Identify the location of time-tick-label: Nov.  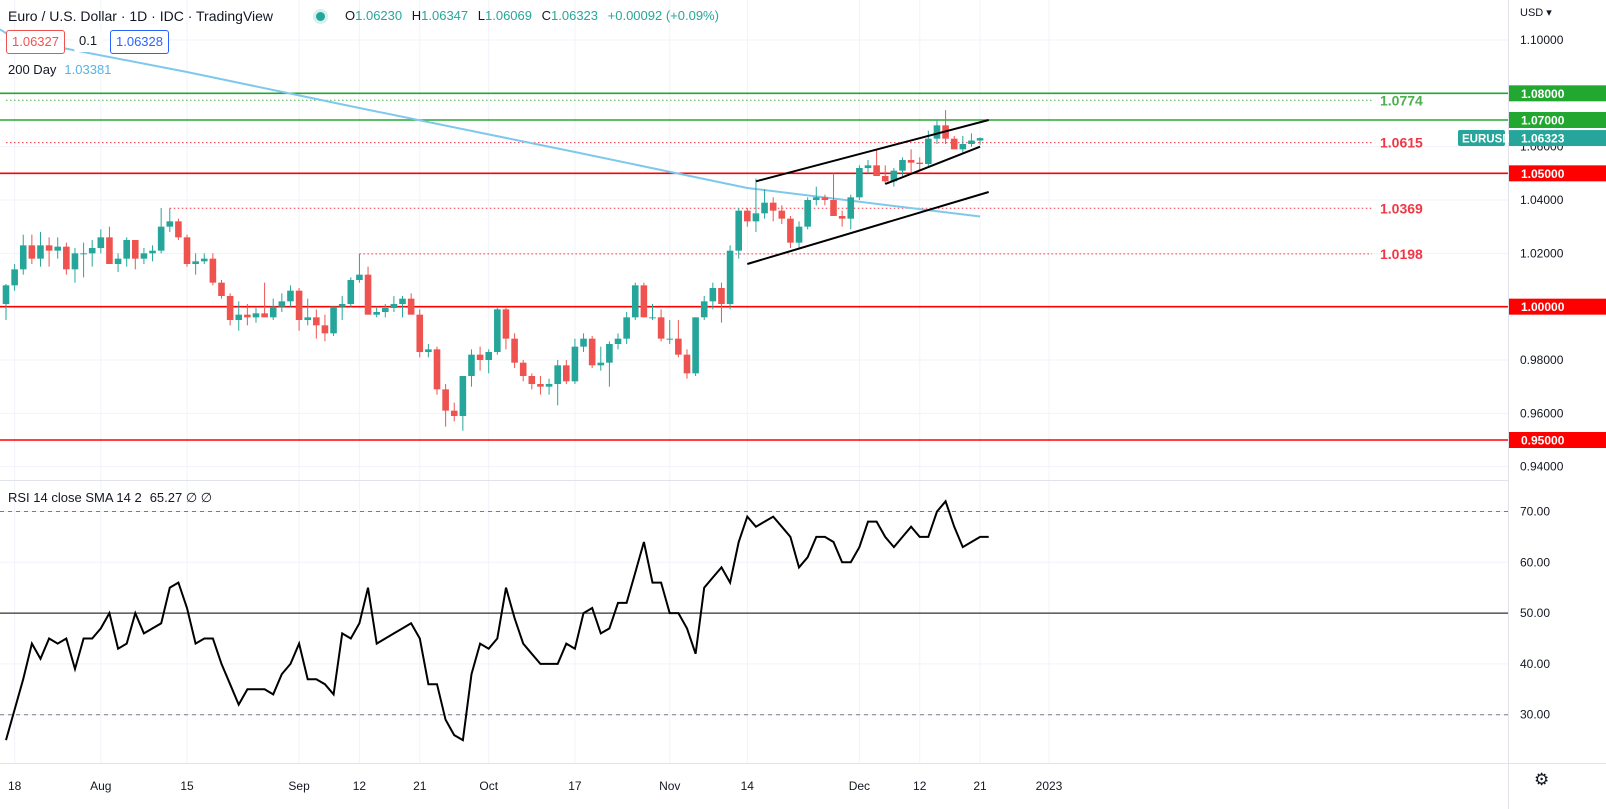
(669, 786).